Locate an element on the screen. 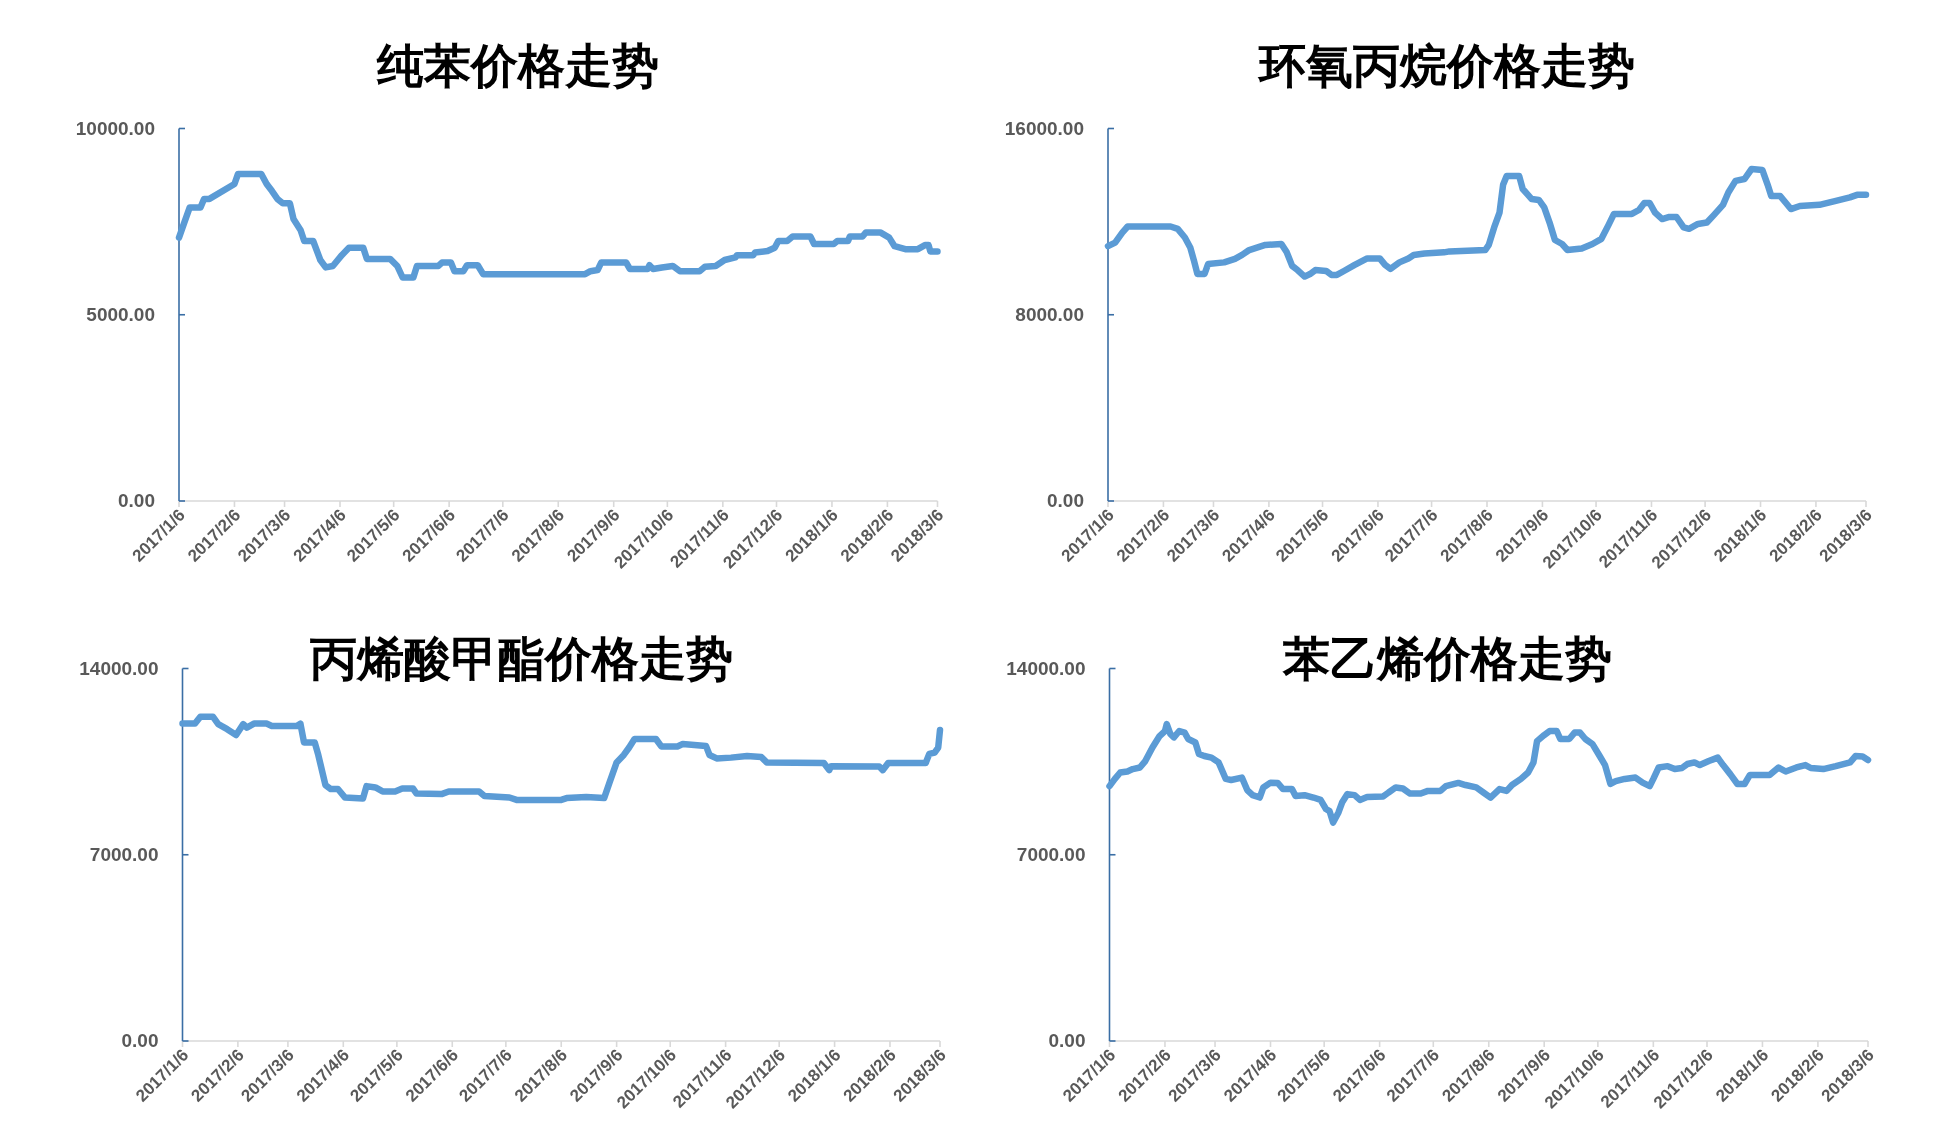 This screenshot has height=1148, width=1947. title: 丙烯酸甲酯价格走势 is located at coordinates (521, 658).